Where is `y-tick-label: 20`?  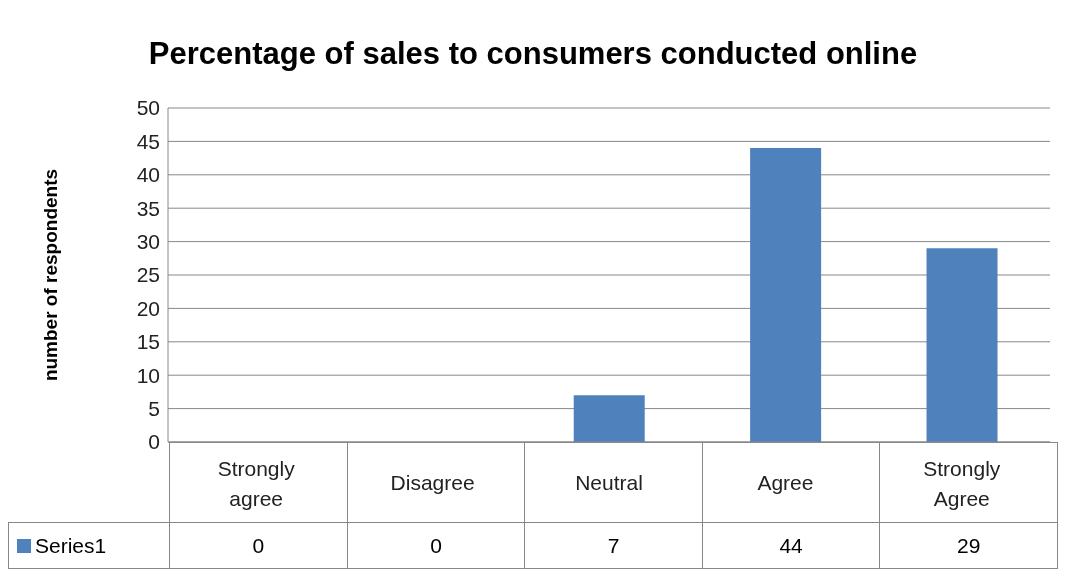
y-tick-label: 20 is located at coordinates (148, 308).